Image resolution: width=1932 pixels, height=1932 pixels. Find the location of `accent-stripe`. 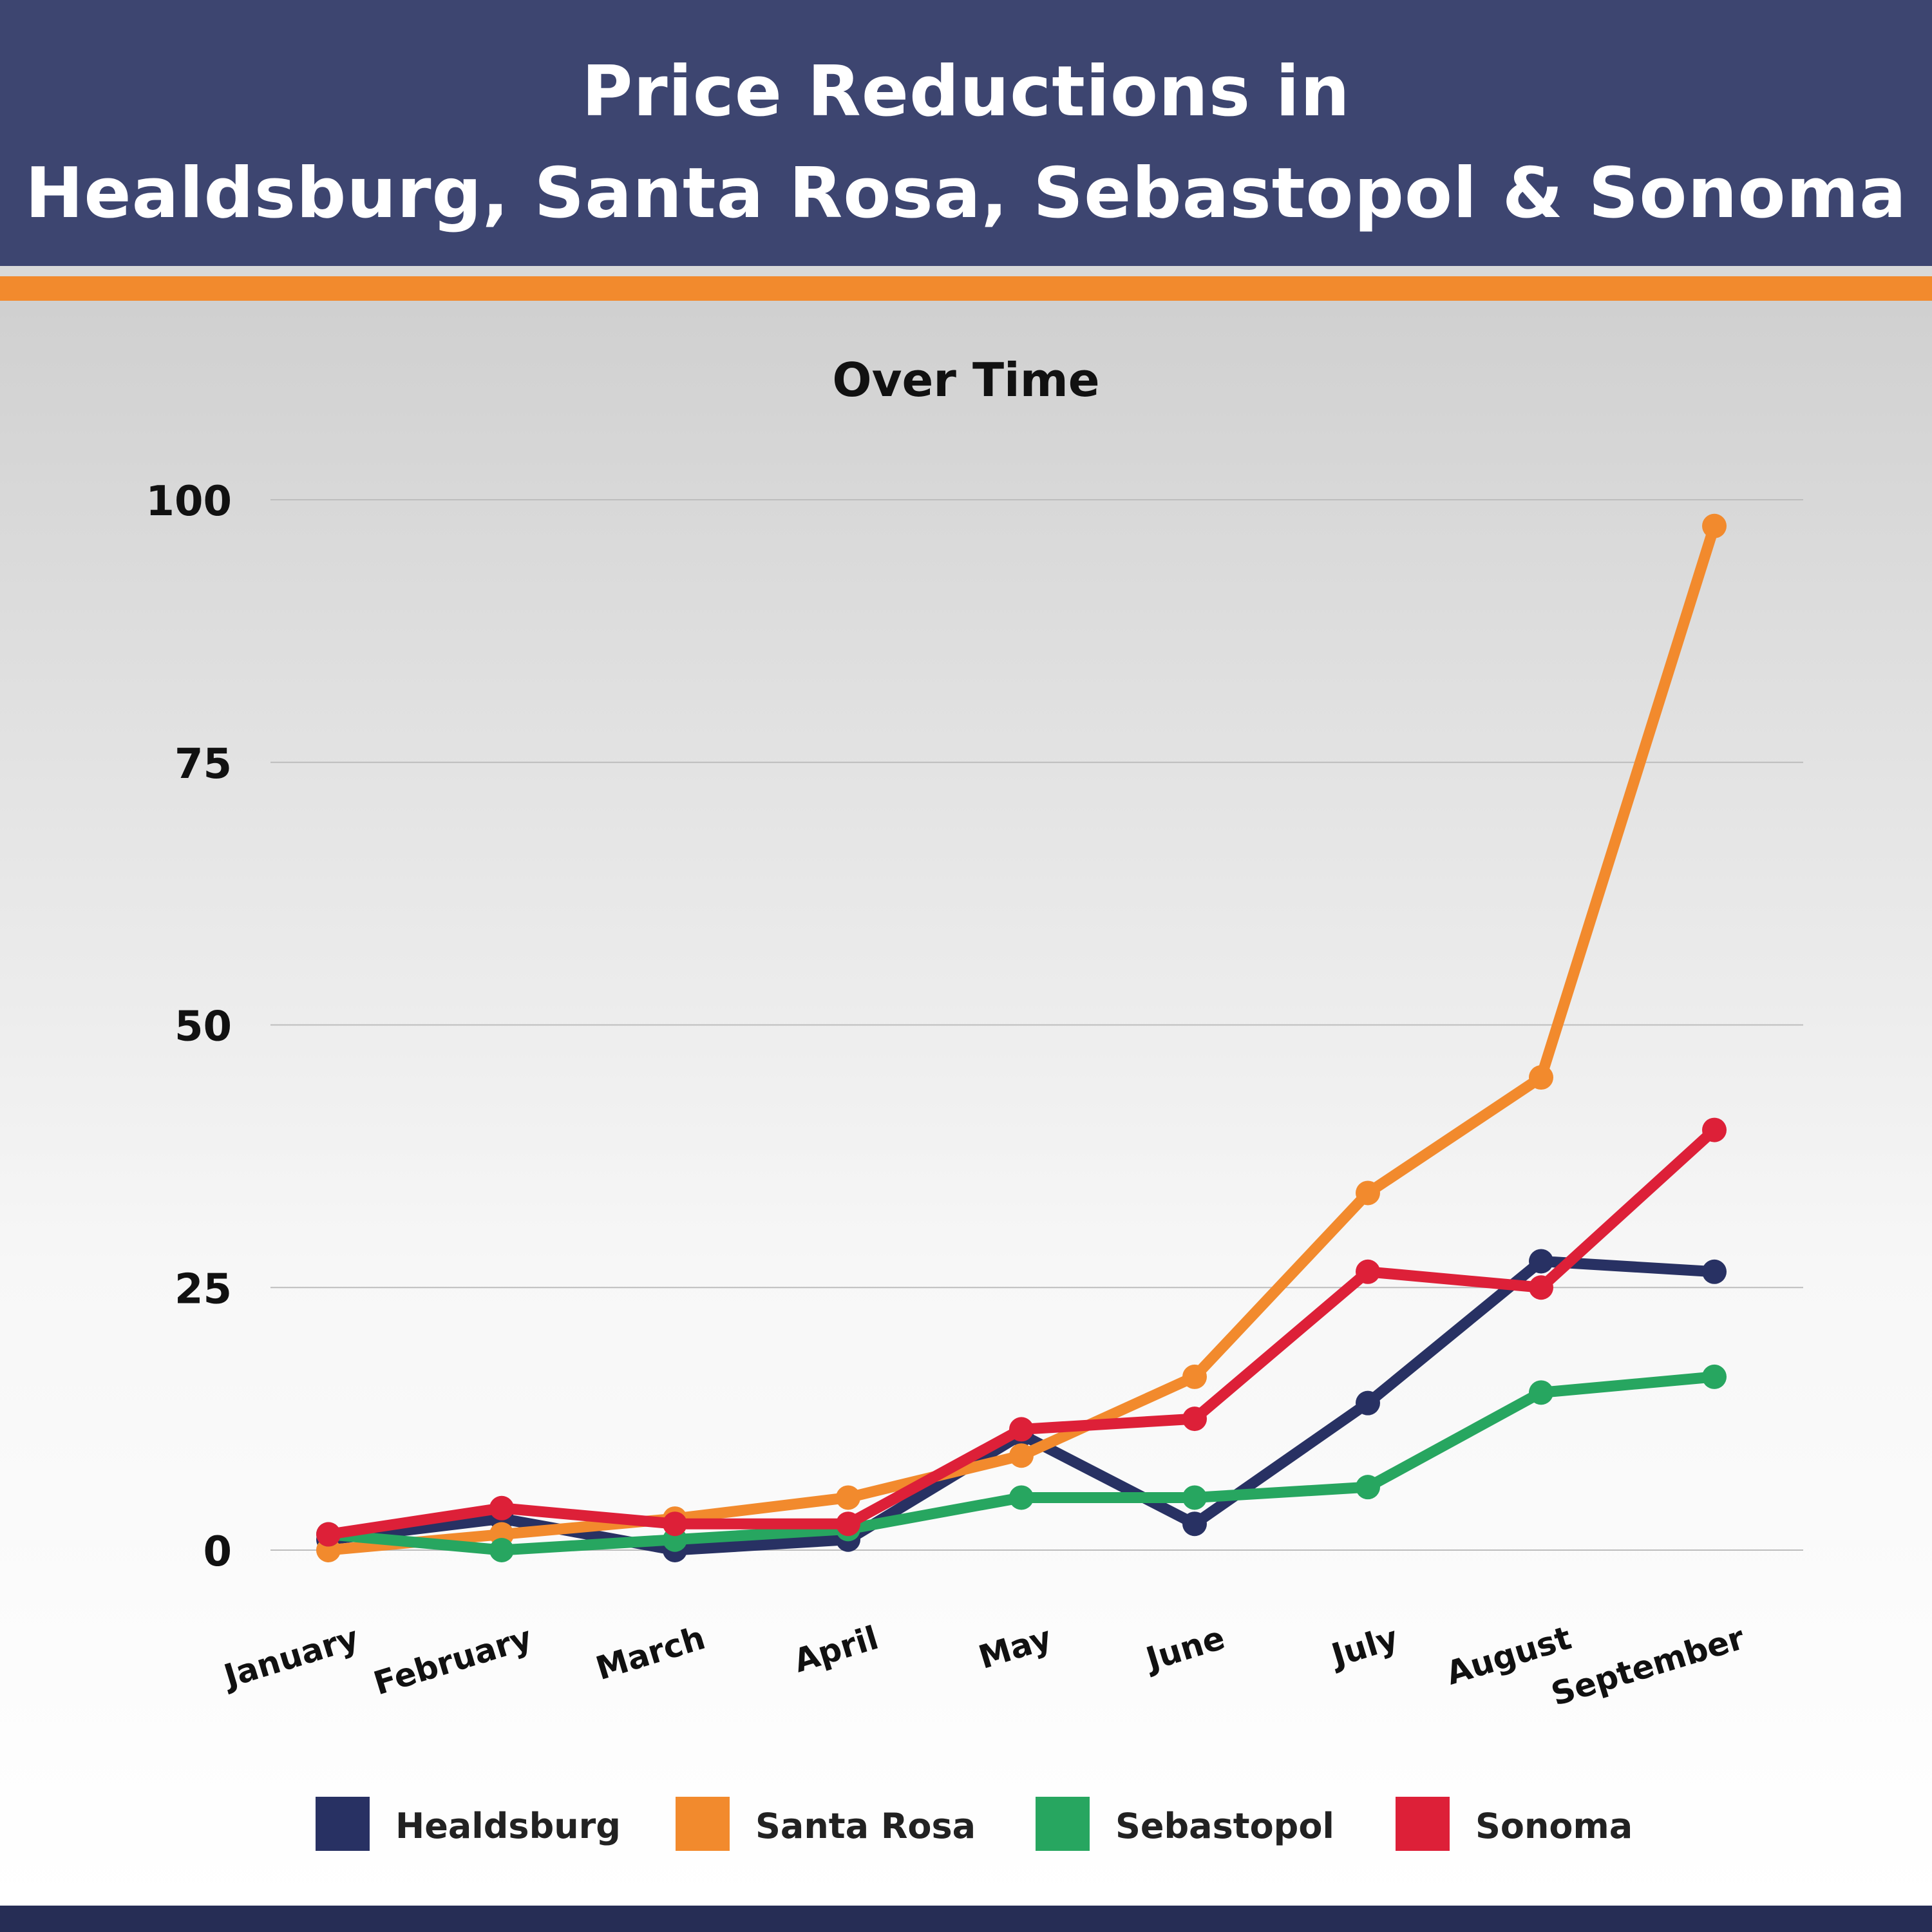

accent-stripe is located at coordinates (966, 288).